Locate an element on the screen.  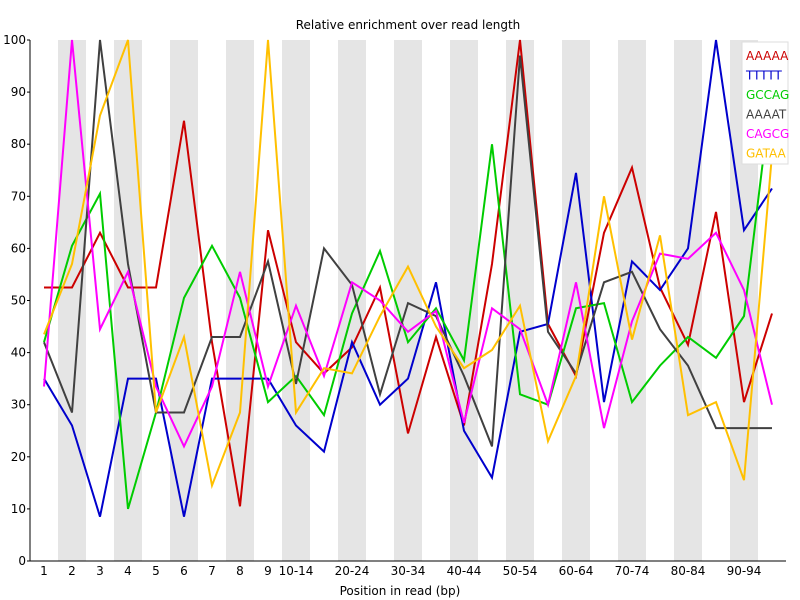
y-tick-label: 20 is located at coordinates (18, 457).